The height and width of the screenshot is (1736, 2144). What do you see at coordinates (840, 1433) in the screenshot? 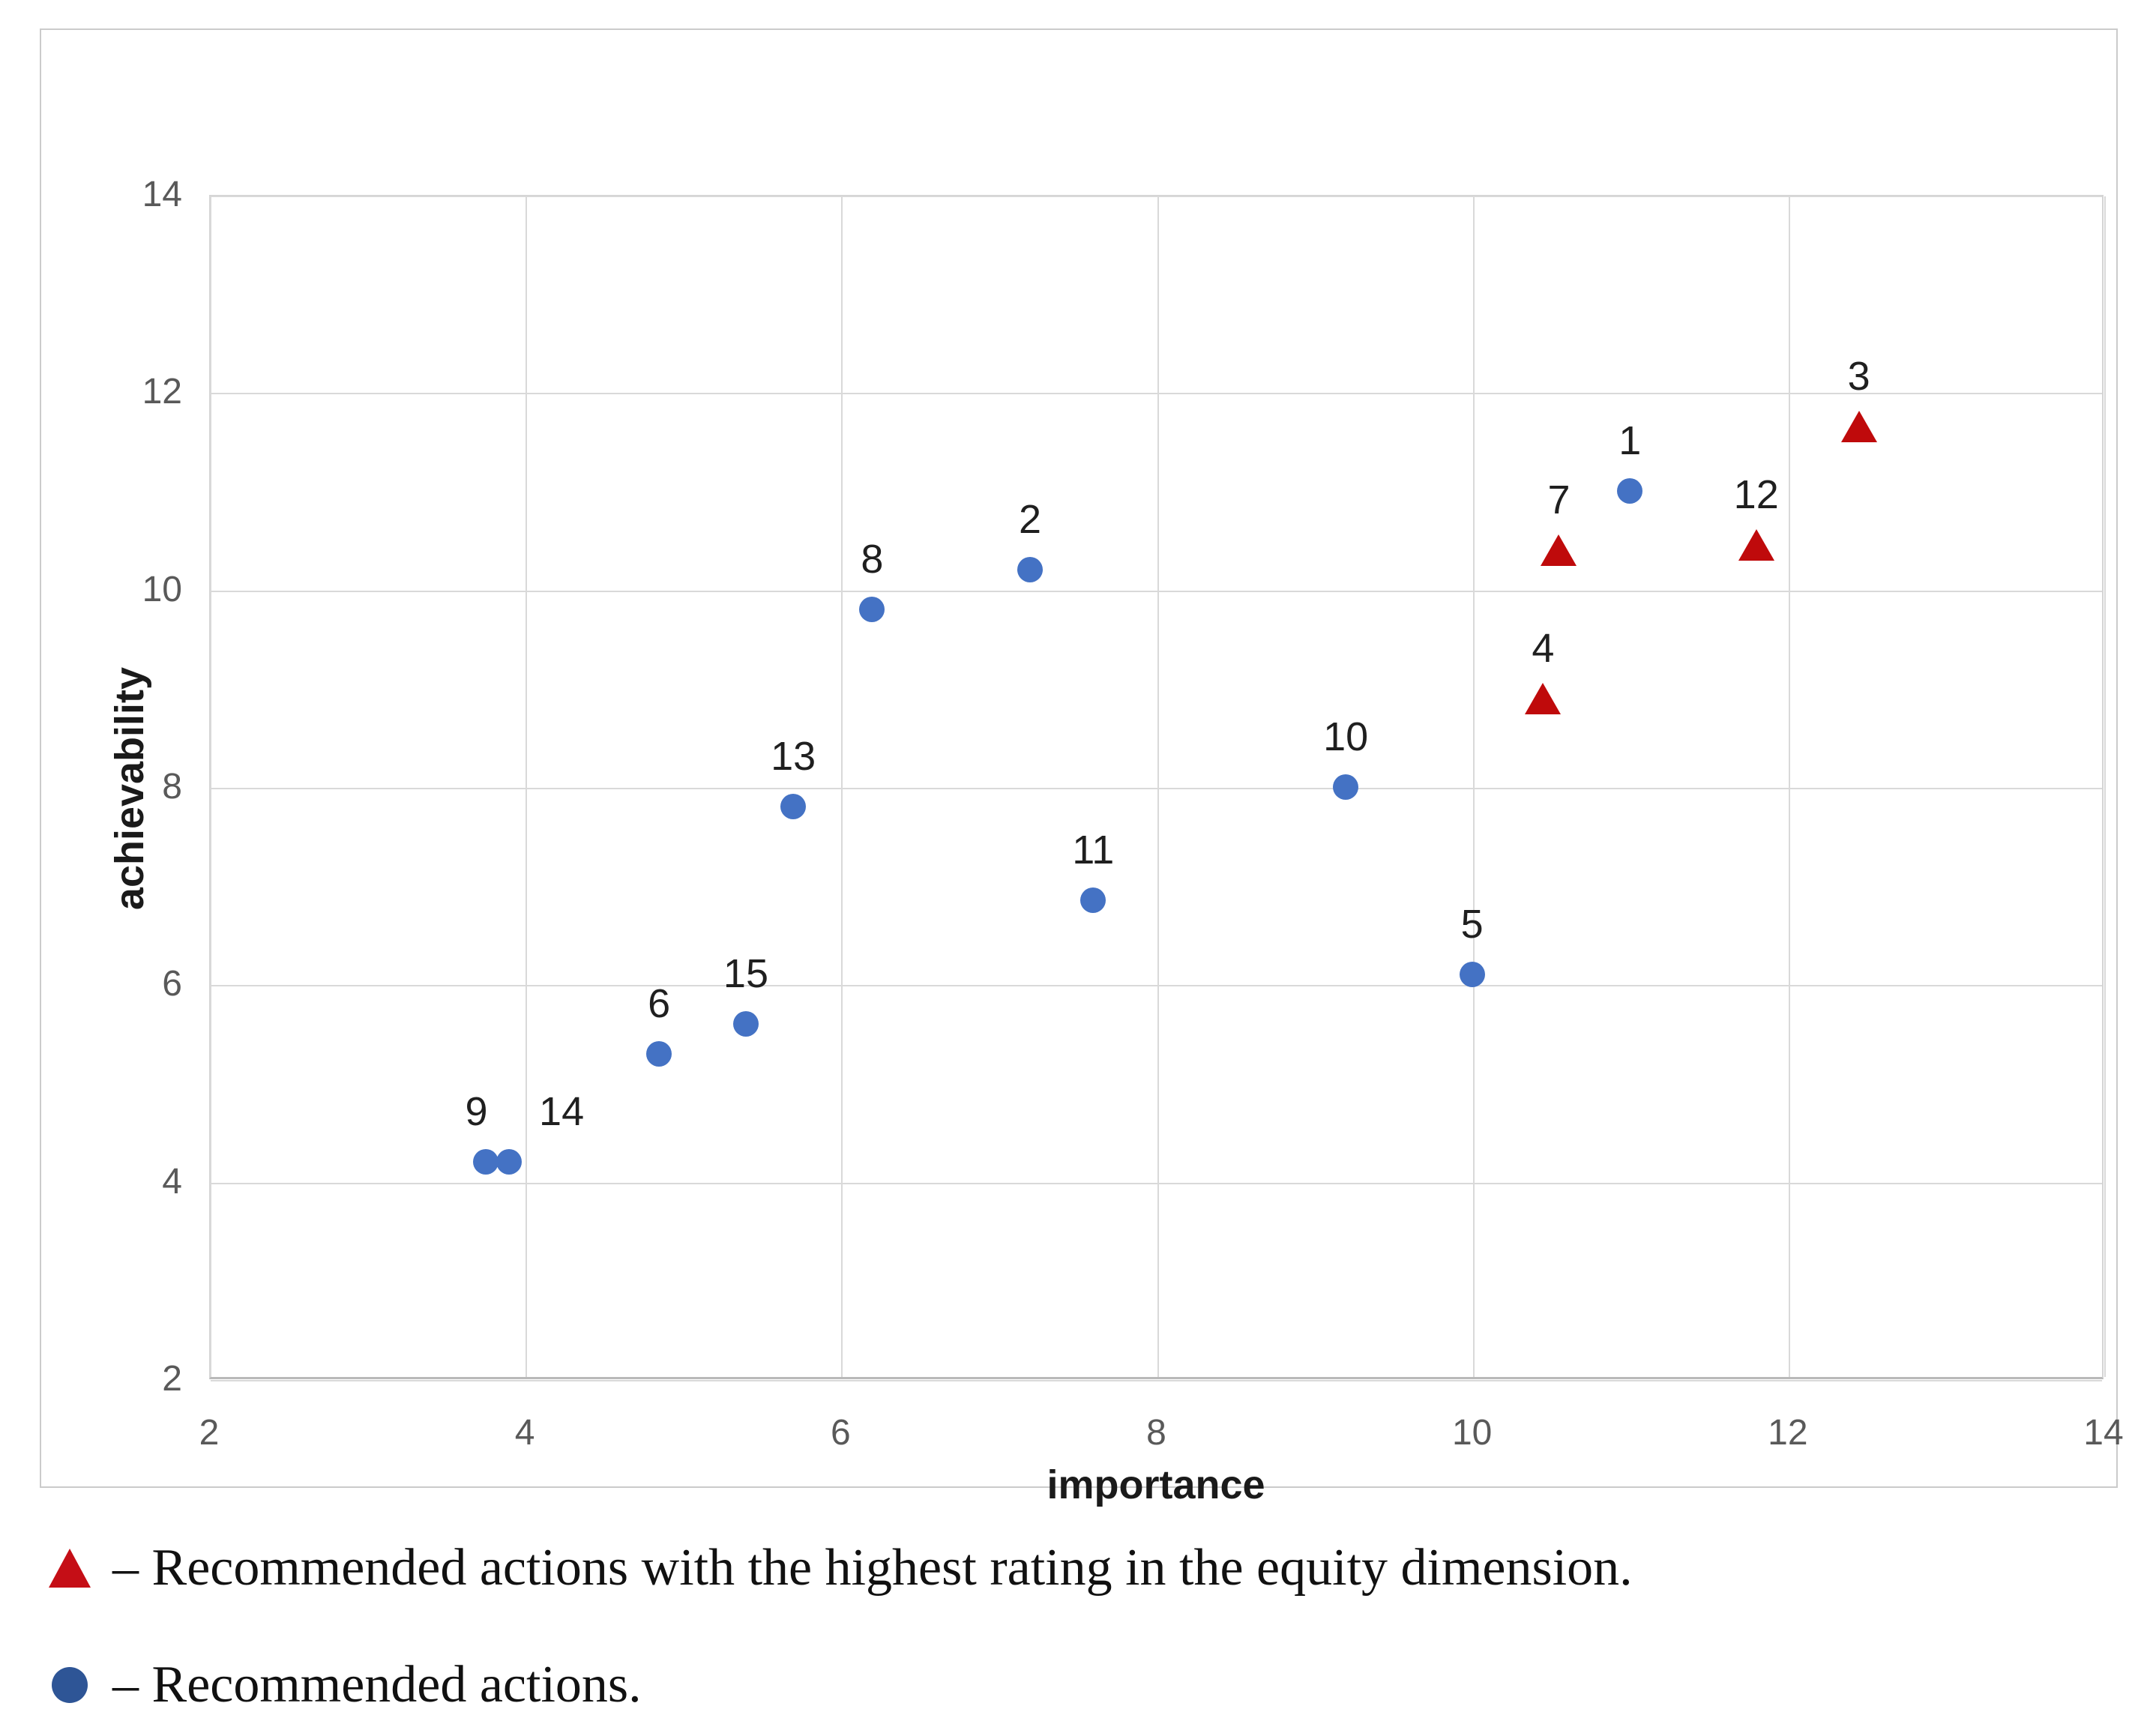
I see `x-tick-label: 6` at bounding box center [840, 1433].